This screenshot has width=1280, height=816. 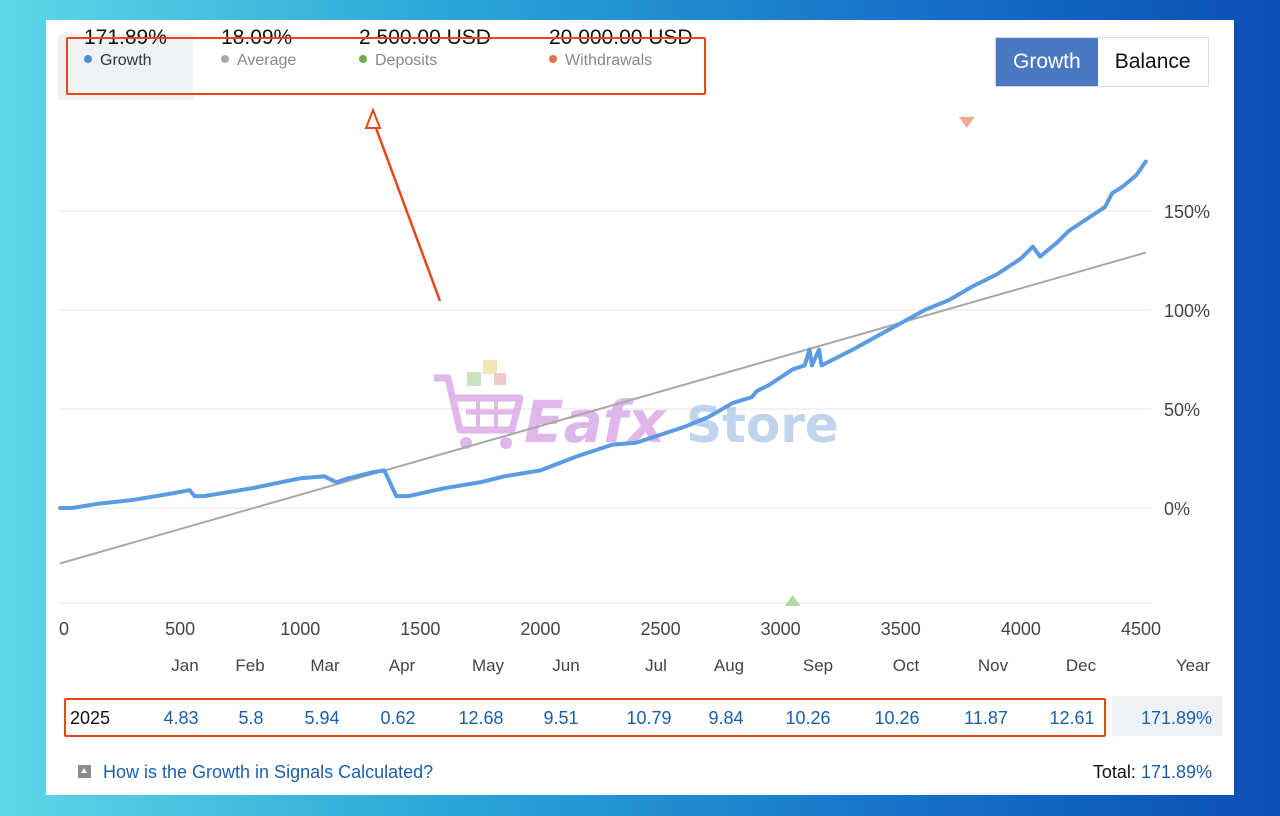 What do you see at coordinates (488, 665) in the screenshot?
I see `month-header-may: May` at bounding box center [488, 665].